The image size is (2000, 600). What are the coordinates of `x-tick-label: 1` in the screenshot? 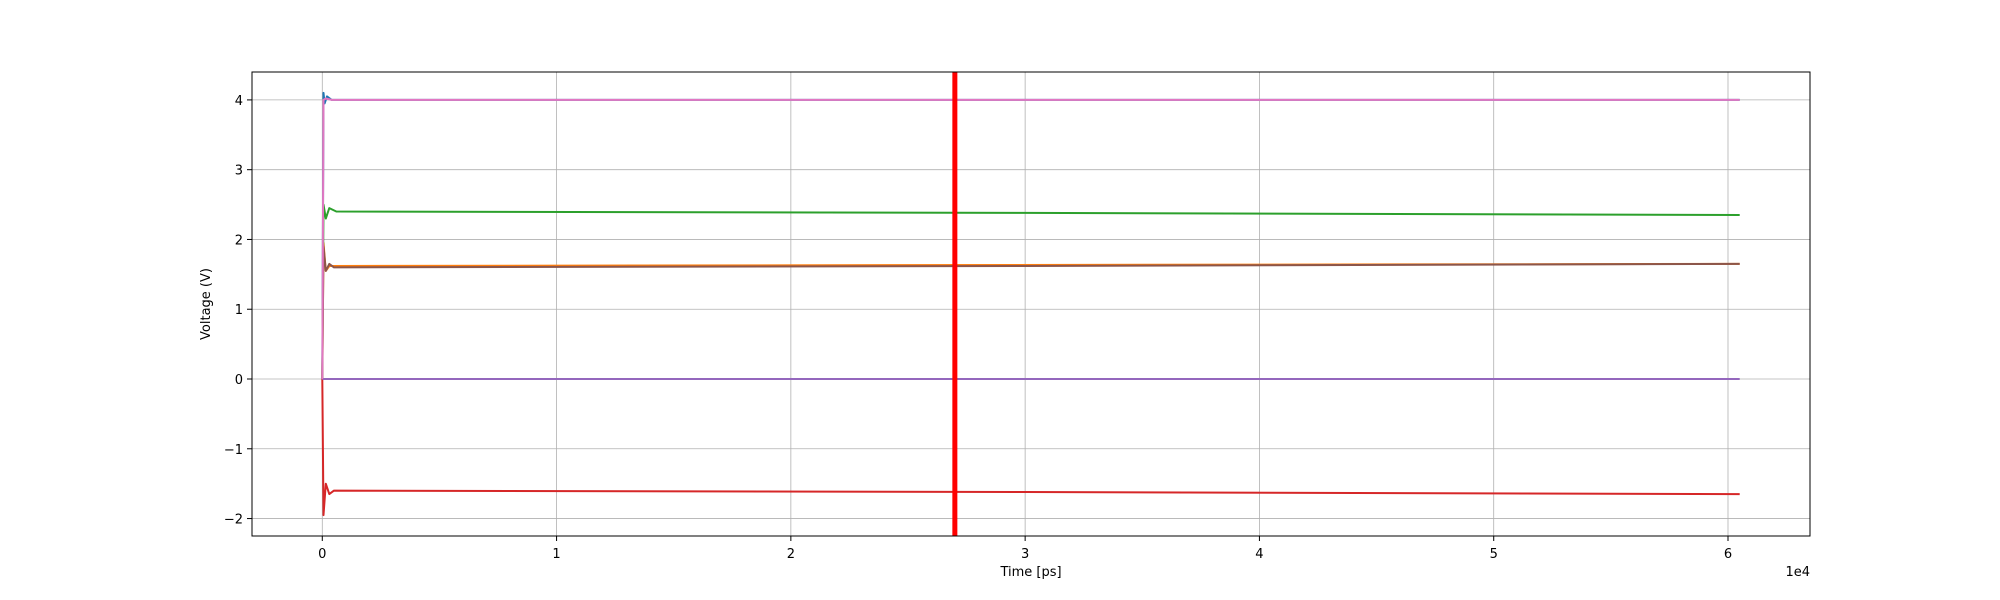 It's located at (556, 554).